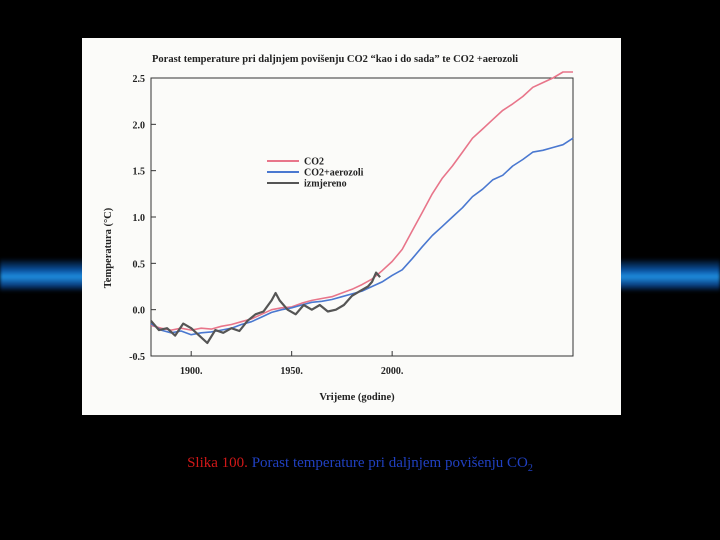 The height and width of the screenshot is (540, 720). Describe the element at coordinates (139, 79) in the screenshot. I see `y-tick-label: 2.5` at that location.